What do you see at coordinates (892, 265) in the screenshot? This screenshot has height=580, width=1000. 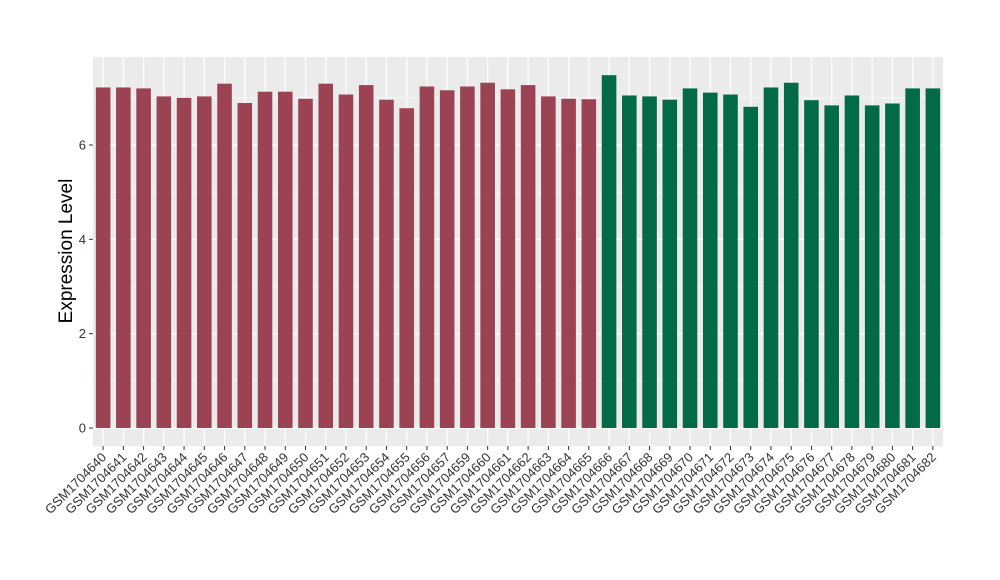 I see `bar-GSM1704680` at bounding box center [892, 265].